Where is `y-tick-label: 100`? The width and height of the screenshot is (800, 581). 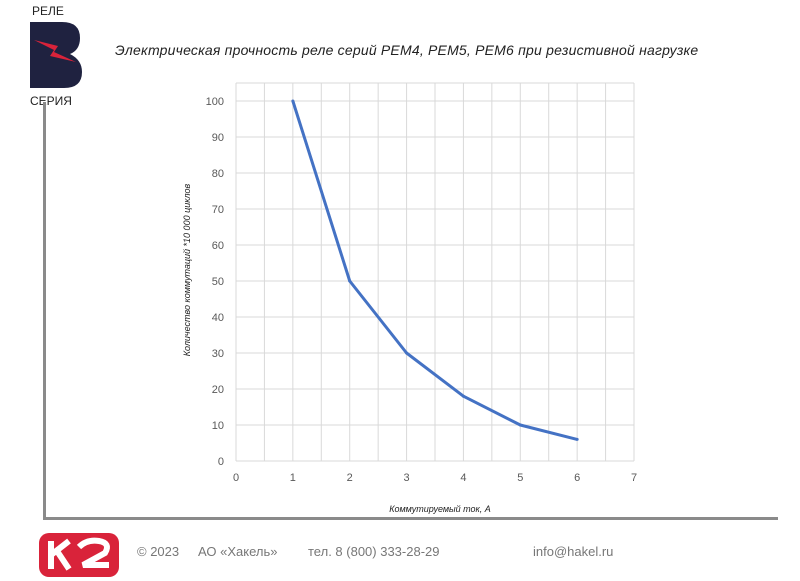
y-tick-label: 100 is located at coordinates (215, 102).